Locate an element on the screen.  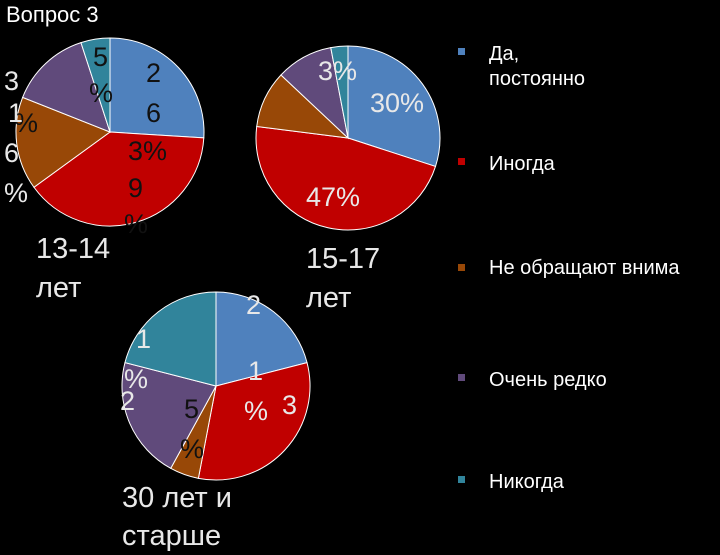
legend-item-ne-obrashchayut: Не обращают внима is located at coordinates (569, 268).